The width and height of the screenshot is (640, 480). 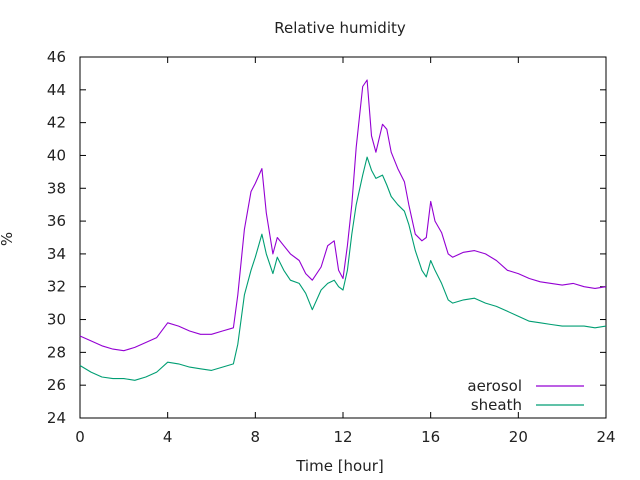 What do you see at coordinates (496, 405) in the screenshot?
I see `legend-label-sheath: sheath` at bounding box center [496, 405].